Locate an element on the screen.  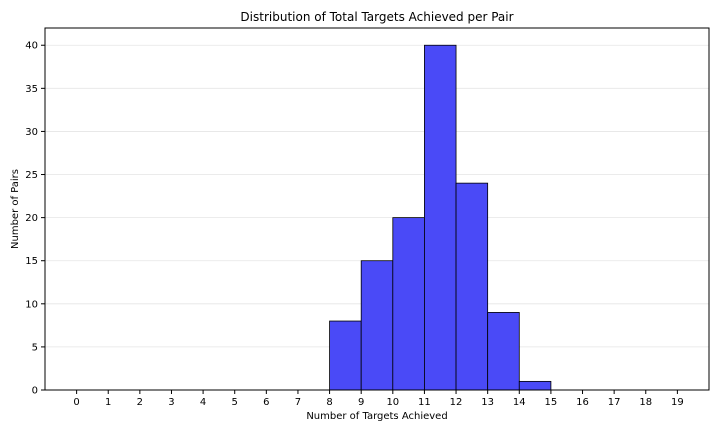
y-tick-label: 30 is located at coordinates (31, 132).